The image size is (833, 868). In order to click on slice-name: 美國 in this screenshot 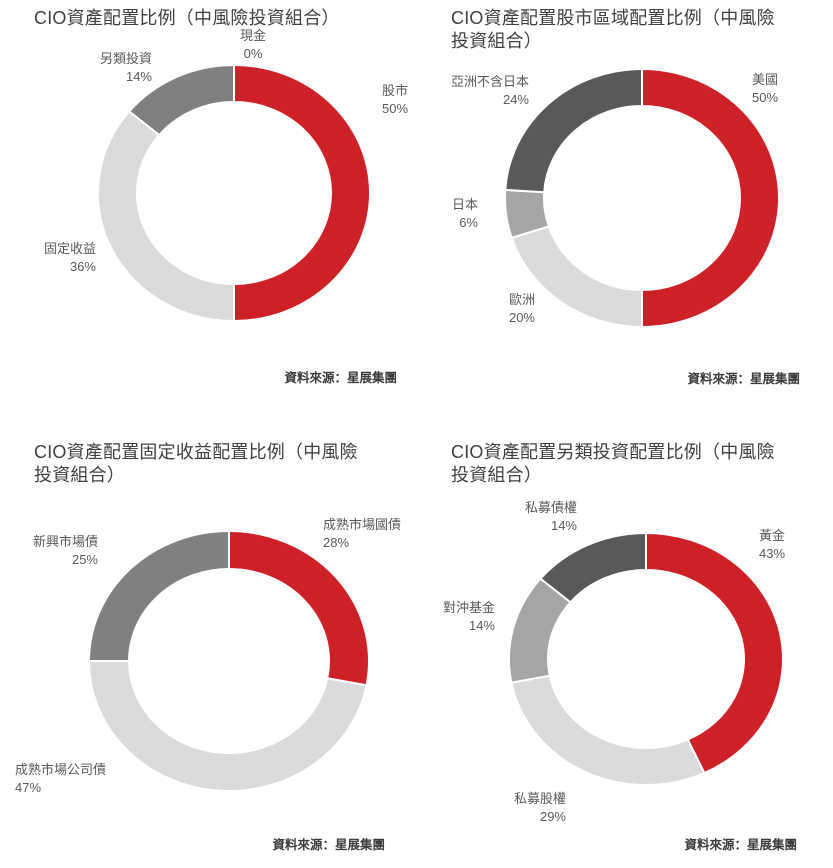, I will do `click(765, 79)`.